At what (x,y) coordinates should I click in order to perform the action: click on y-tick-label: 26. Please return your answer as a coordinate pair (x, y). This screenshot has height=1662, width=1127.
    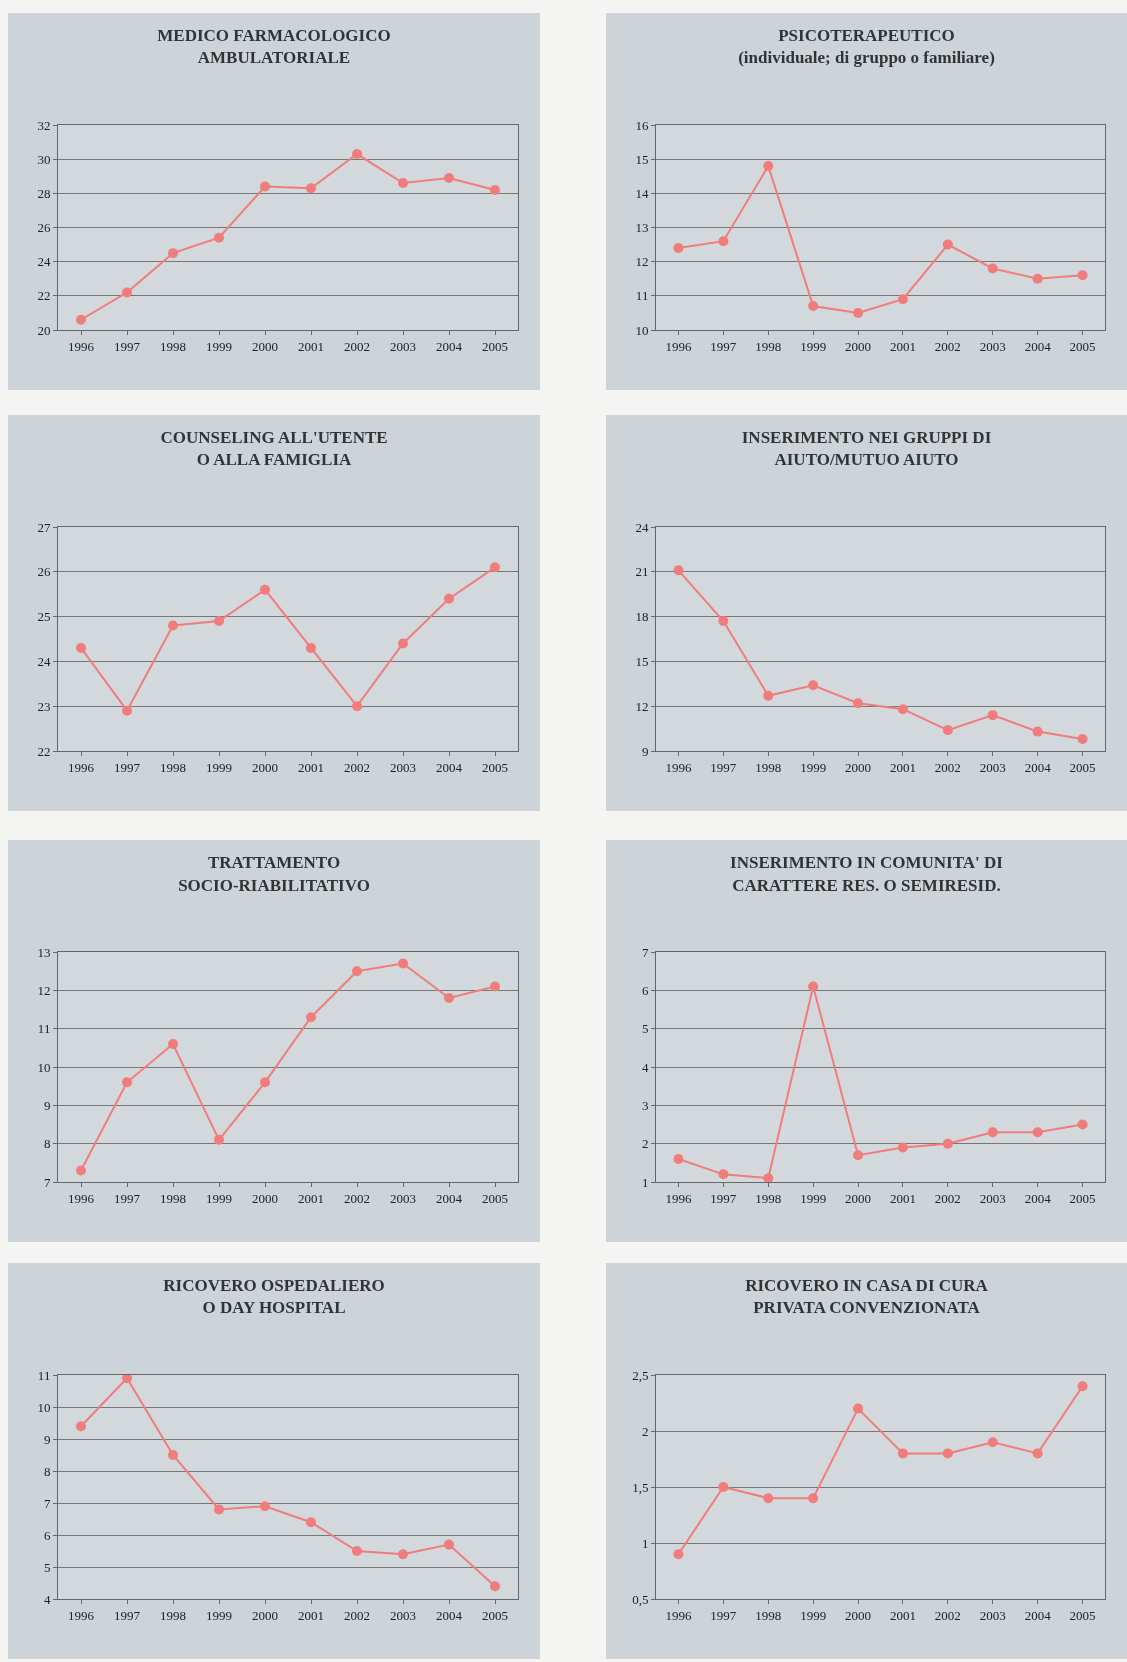
    Looking at the image, I should click on (44, 228).